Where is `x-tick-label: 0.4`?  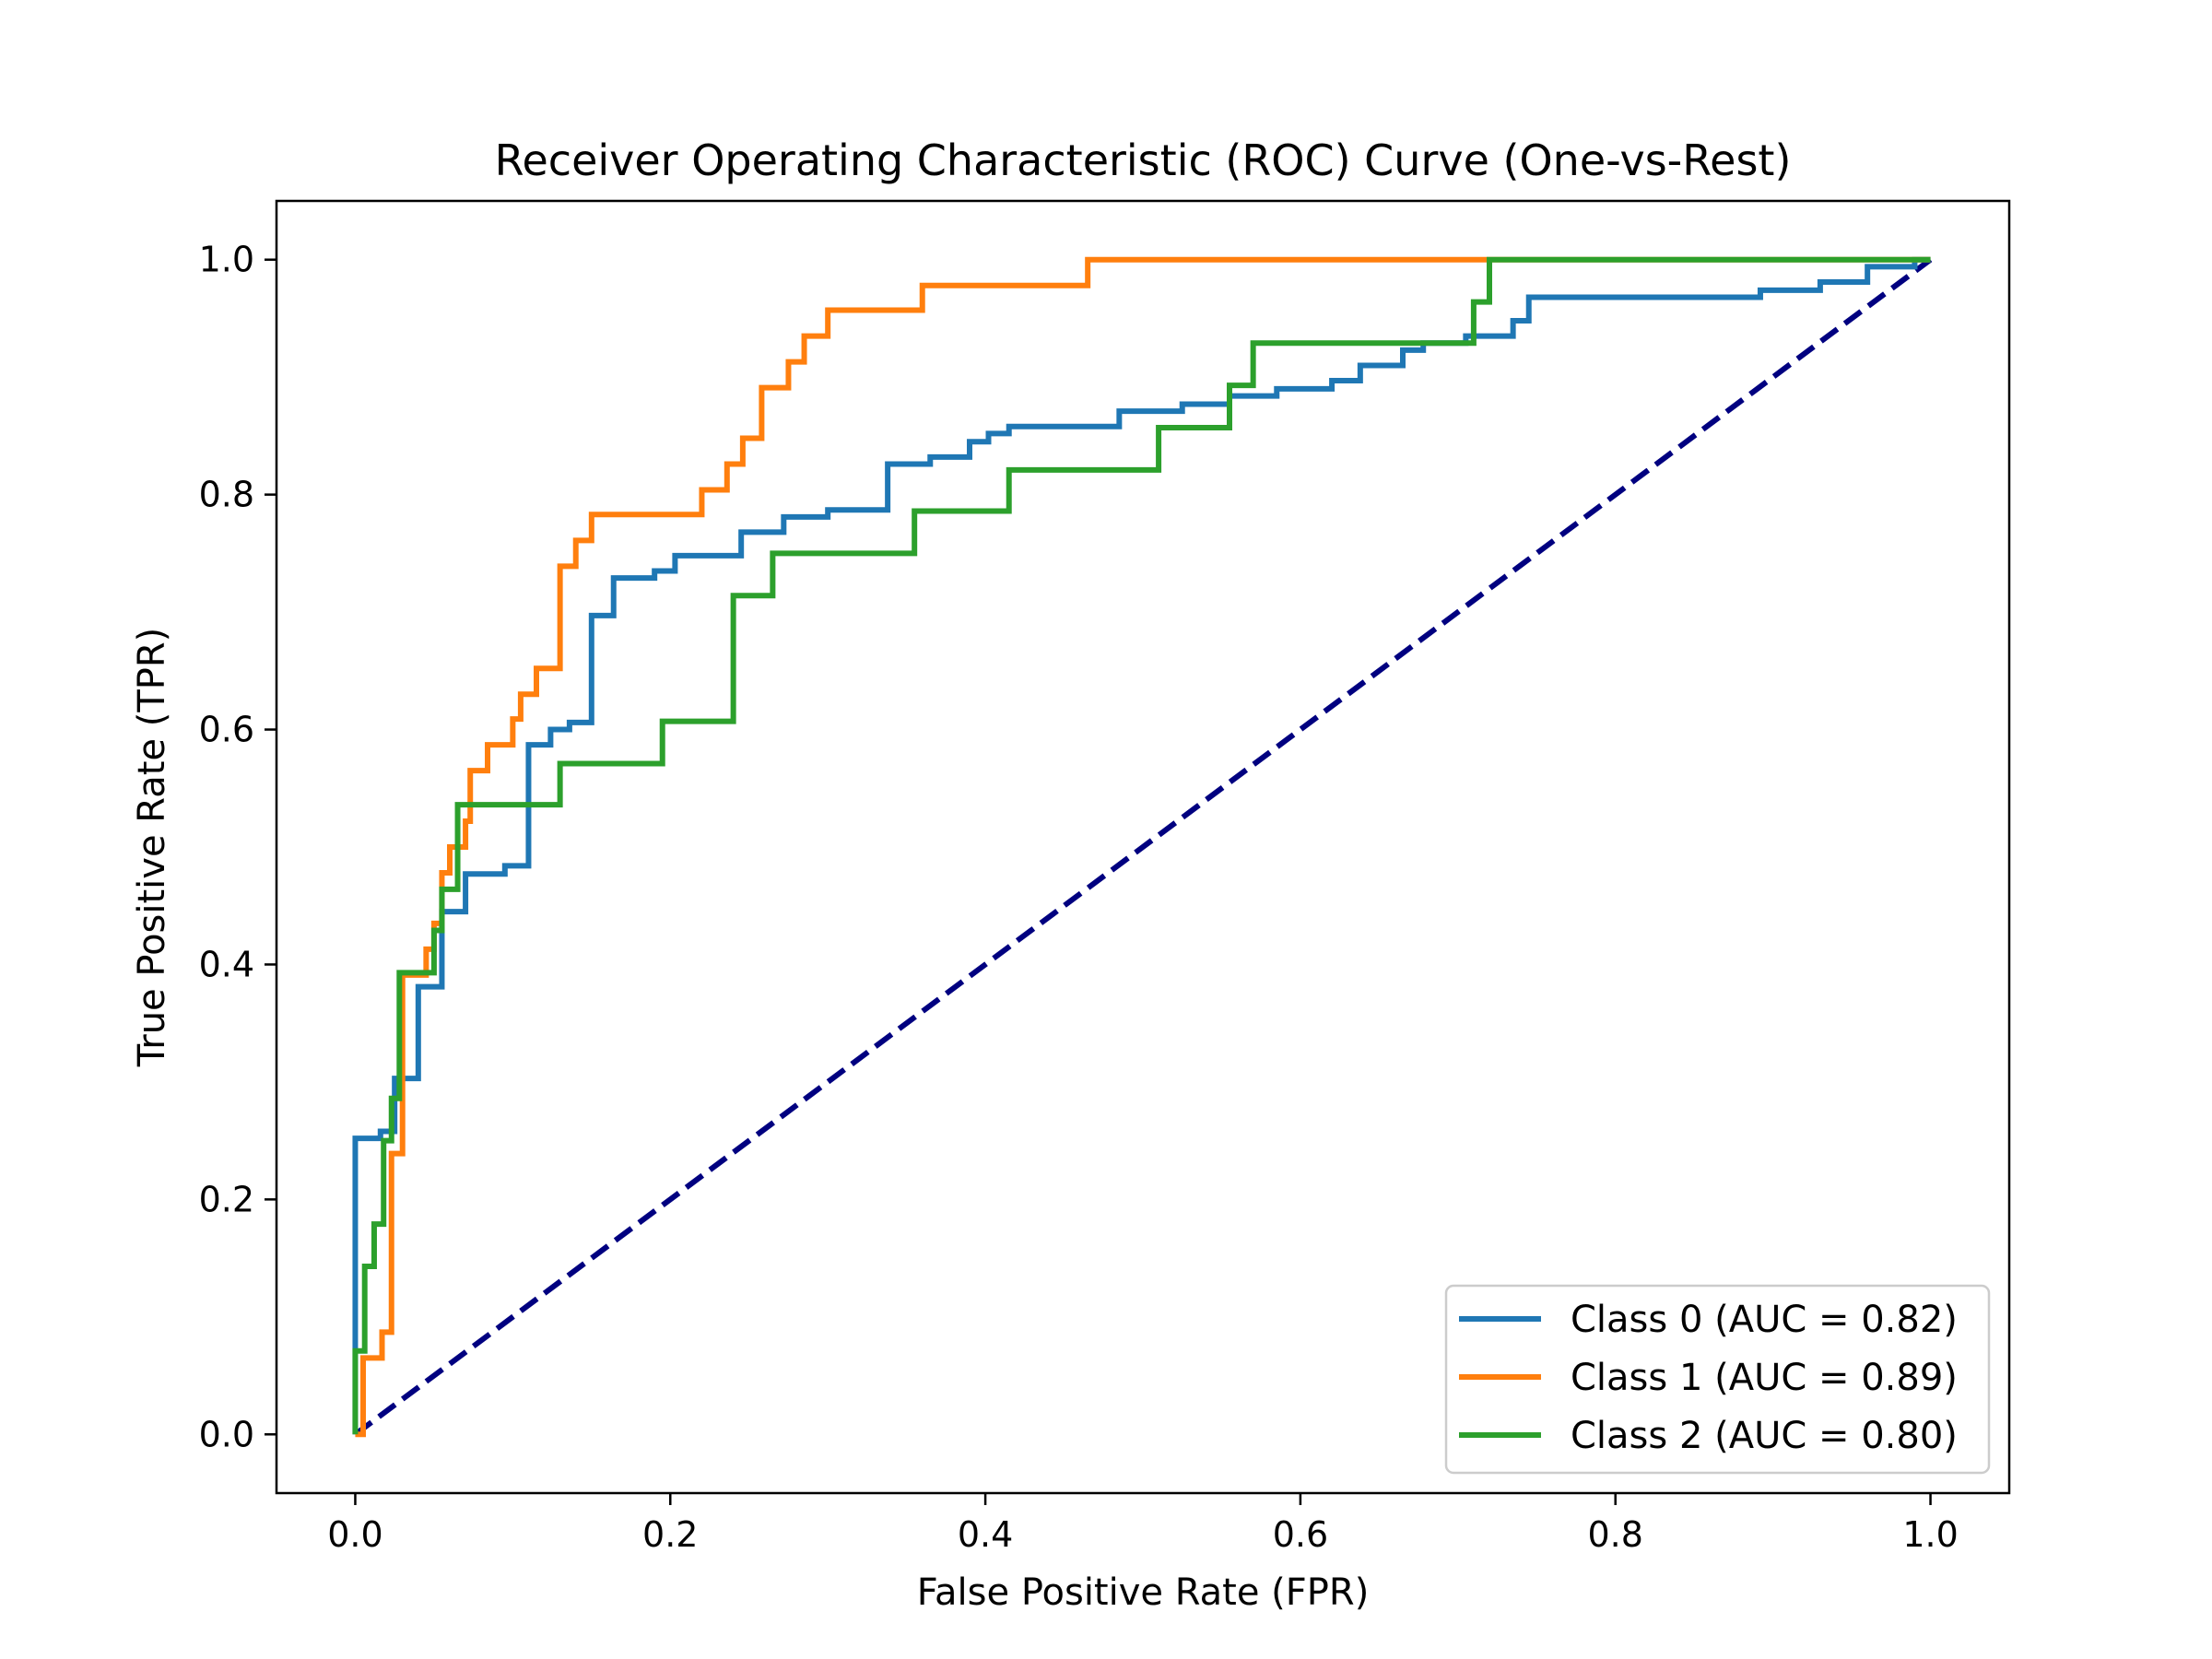 x-tick-label: 0.4 is located at coordinates (985, 1534).